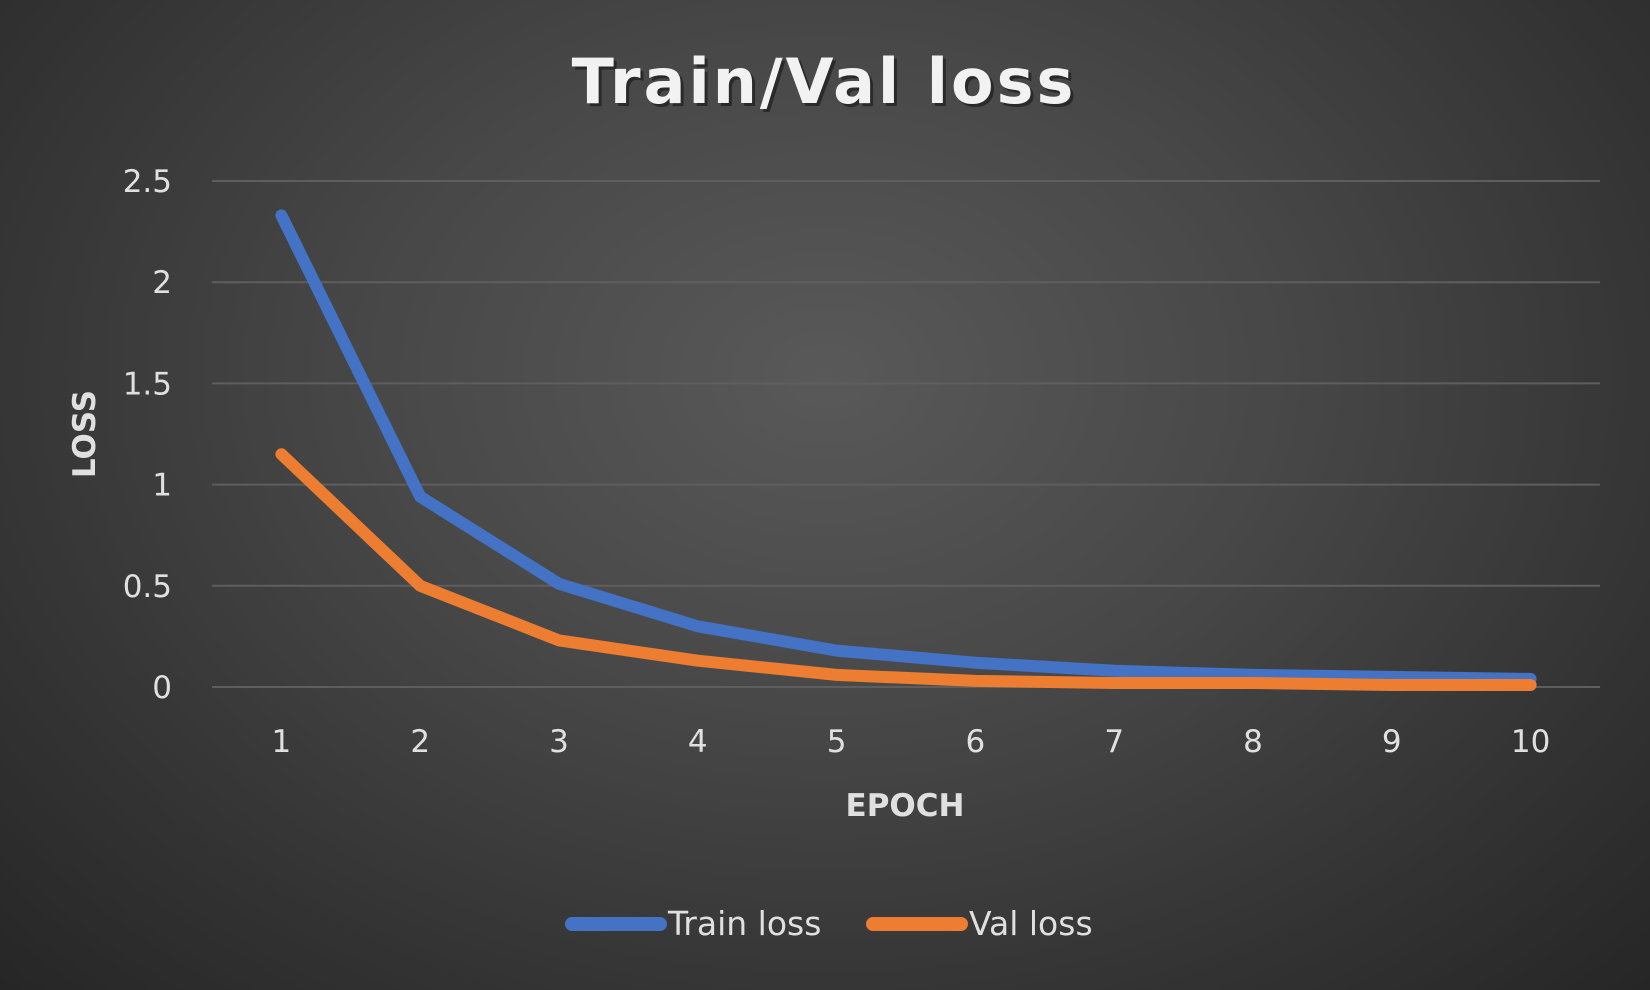 Image resolution: width=1650 pixels, height=990 pixels. I want to click on x-tick-label: 6, so click(976, 742).